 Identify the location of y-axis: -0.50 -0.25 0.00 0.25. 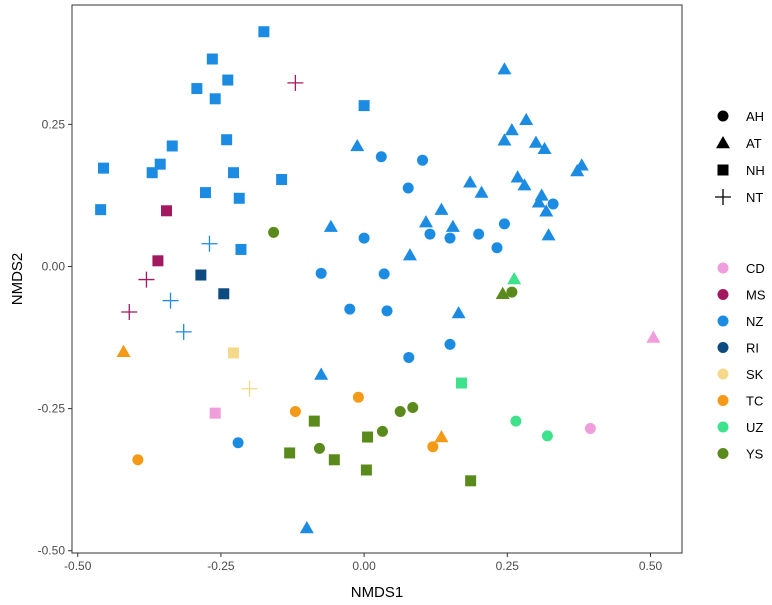
(55, 337).